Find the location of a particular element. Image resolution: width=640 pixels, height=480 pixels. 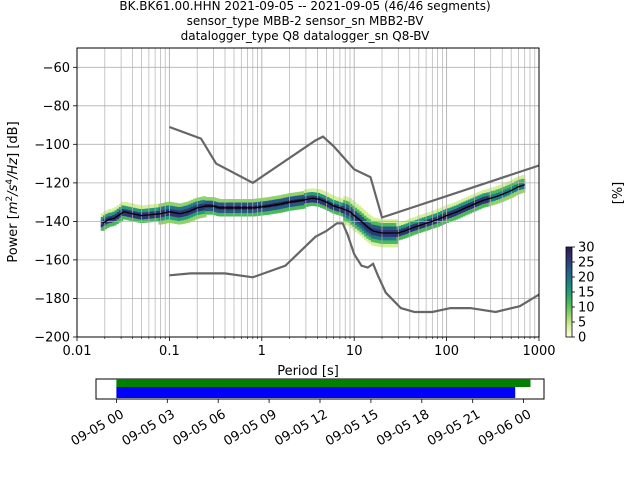

y-tick-label: −100 is located at coordinates (52, 145).